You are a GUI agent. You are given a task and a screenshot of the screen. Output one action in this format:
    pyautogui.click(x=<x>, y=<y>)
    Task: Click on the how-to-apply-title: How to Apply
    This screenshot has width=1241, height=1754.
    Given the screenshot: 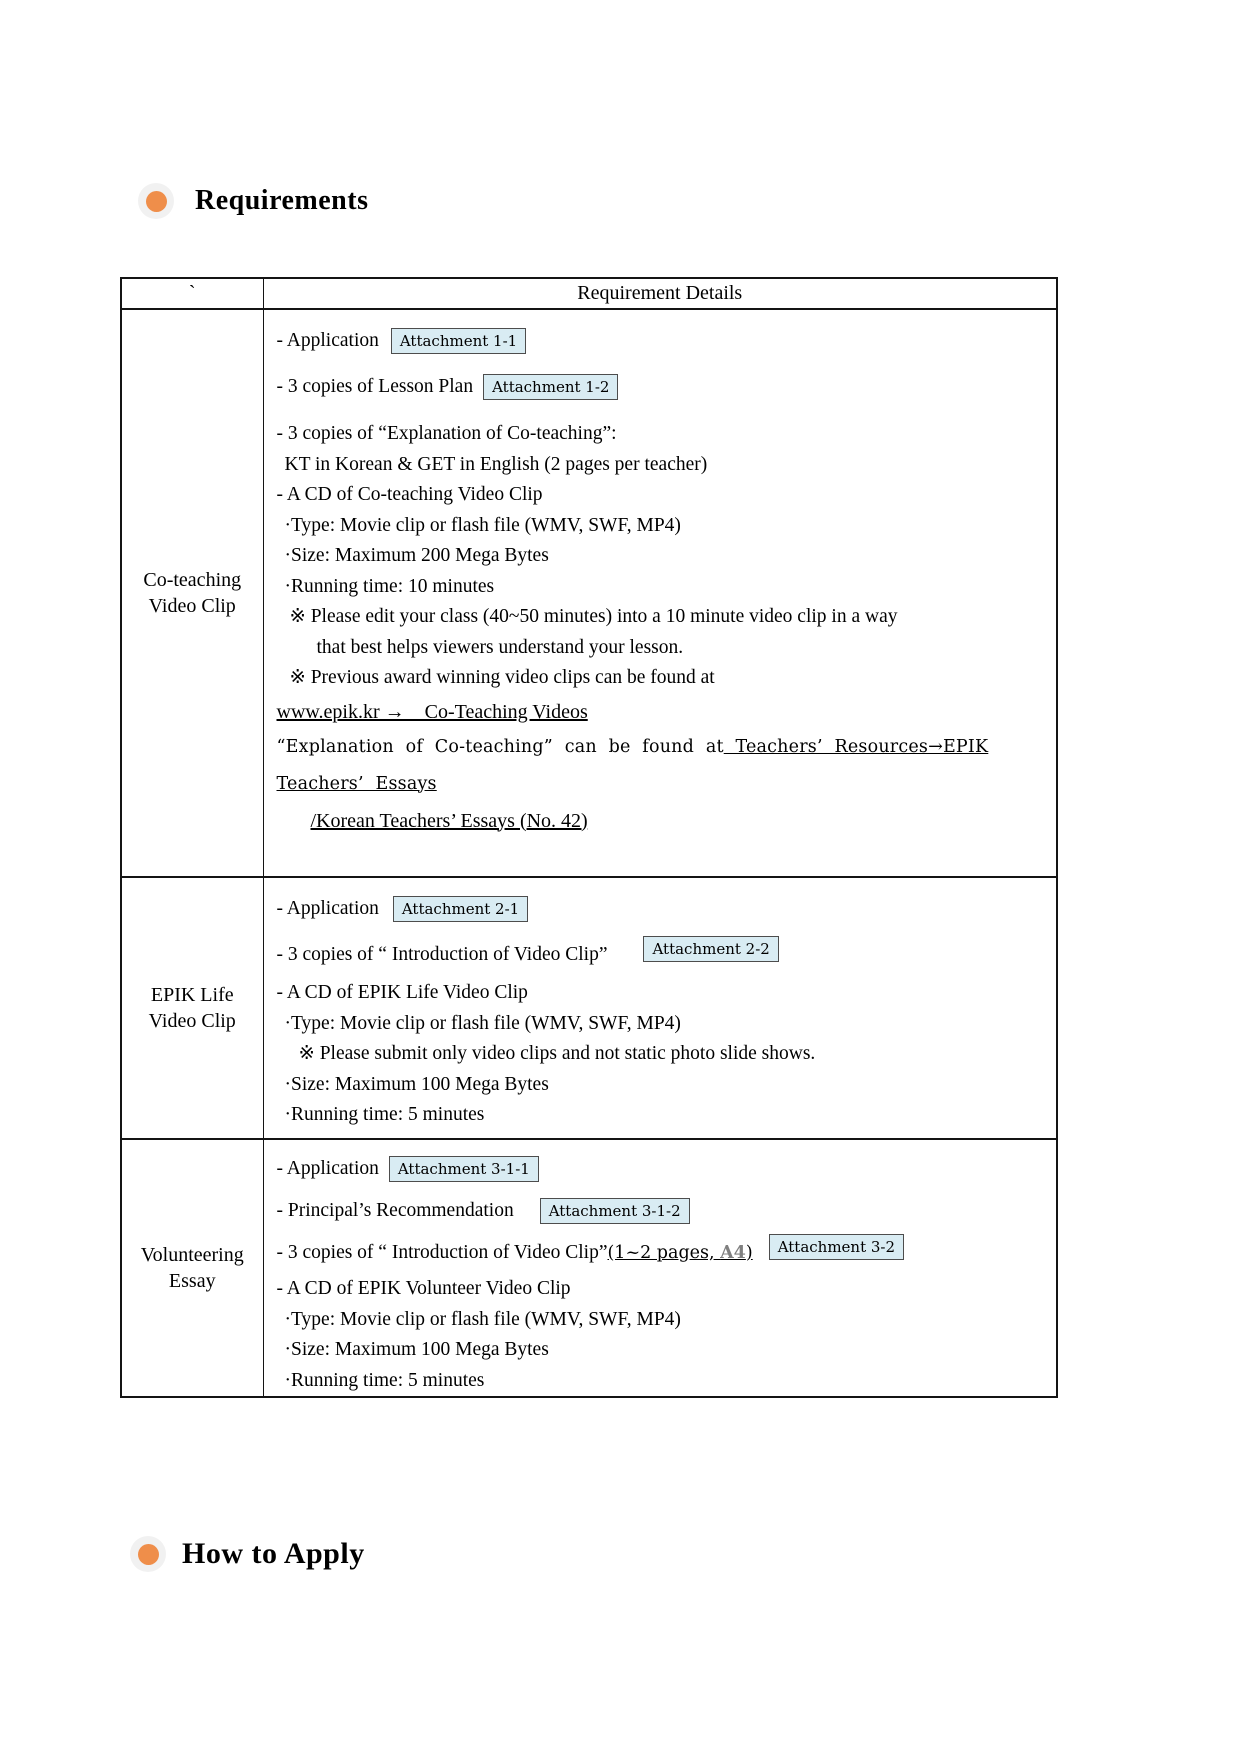 What is the action you would take?
    pyautogui.click(x=273, y=1553)
    